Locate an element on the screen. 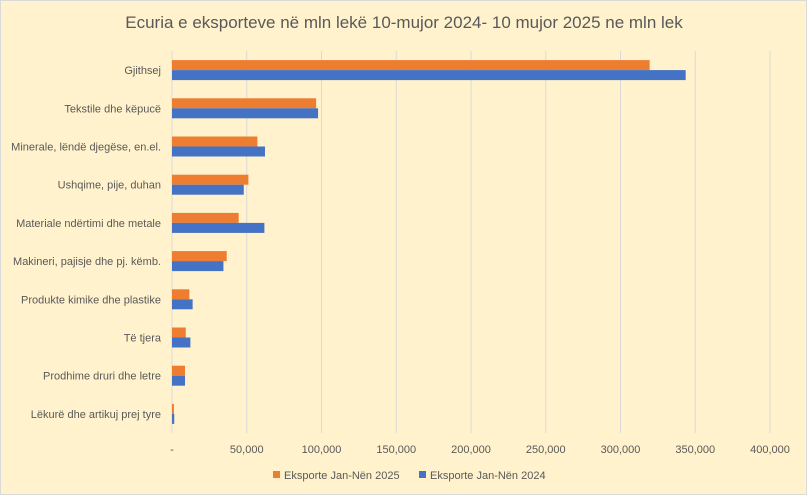 This screenshot has height=496, width=807. x-tick-label: 50,000 is located at coordinates (247, 450).